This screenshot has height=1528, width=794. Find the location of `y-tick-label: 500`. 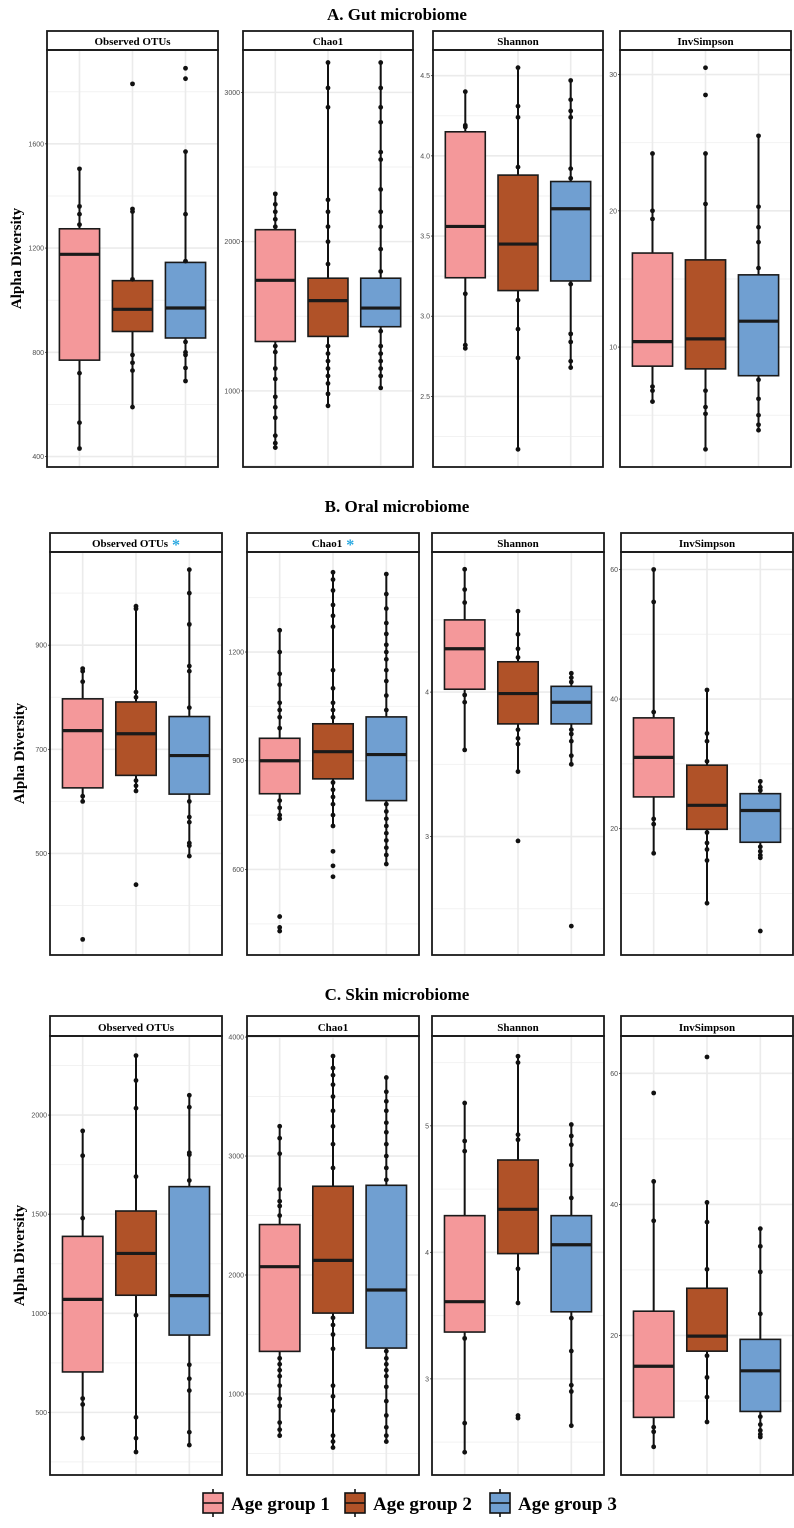

y-tick-label: 500 is located at coordinates (41, 1413).